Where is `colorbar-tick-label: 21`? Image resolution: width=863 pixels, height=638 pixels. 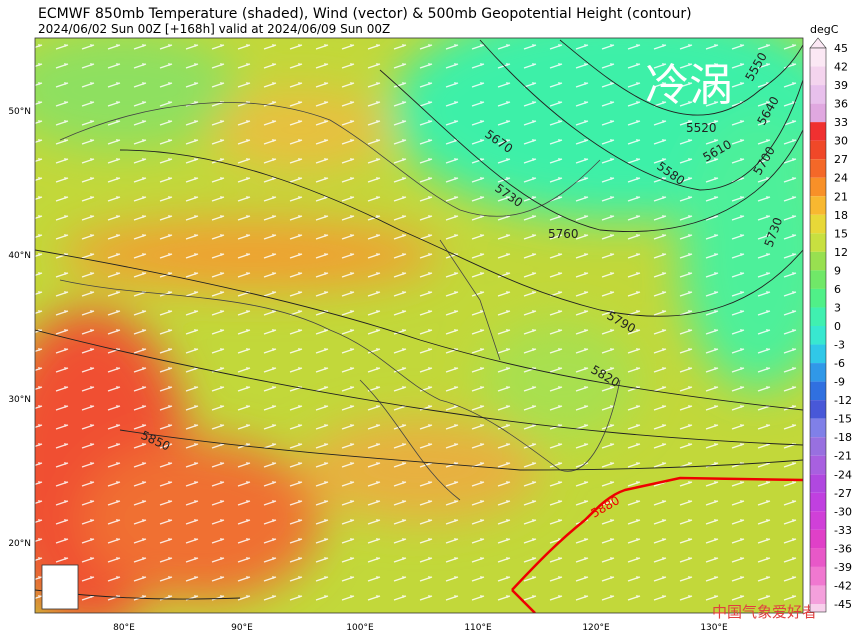
colorbar-tick-label: 21 is located at coordinates (841, 196).